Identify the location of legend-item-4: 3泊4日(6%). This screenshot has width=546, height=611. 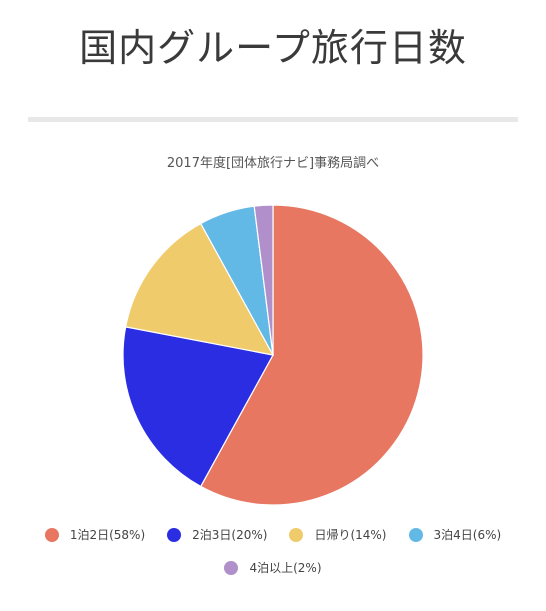
(455, 534).